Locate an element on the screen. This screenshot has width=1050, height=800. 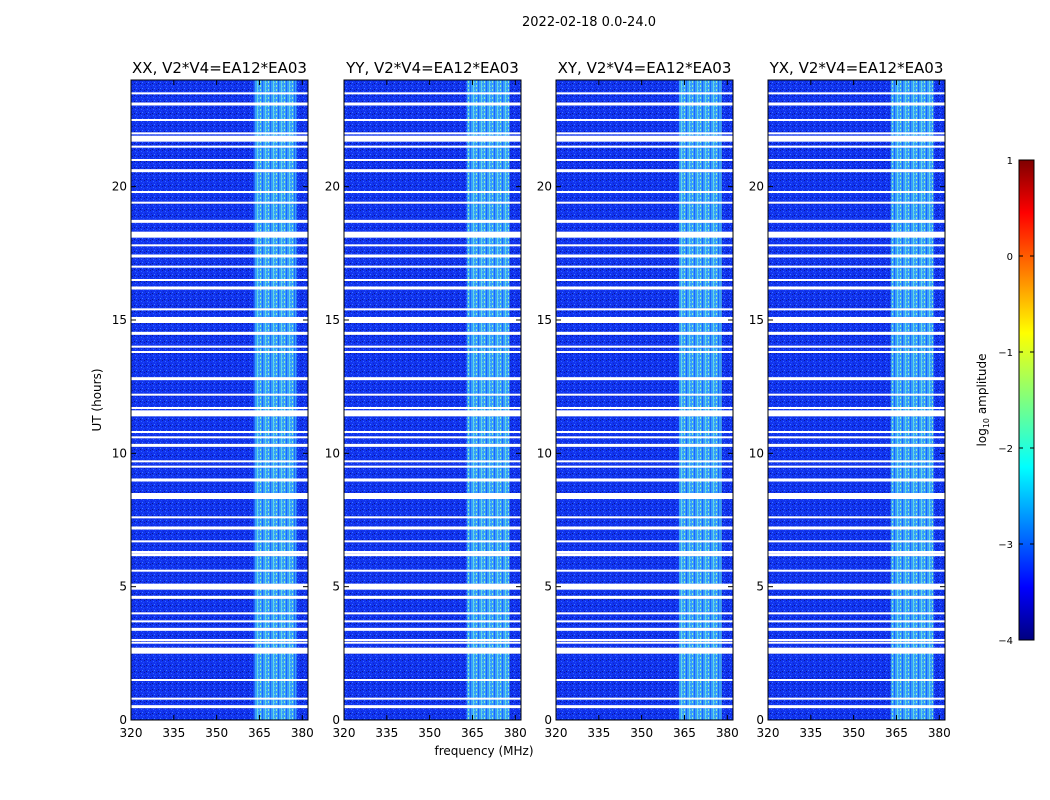
y-axis-label: UT (hours) is located at coordinates (97, 399).